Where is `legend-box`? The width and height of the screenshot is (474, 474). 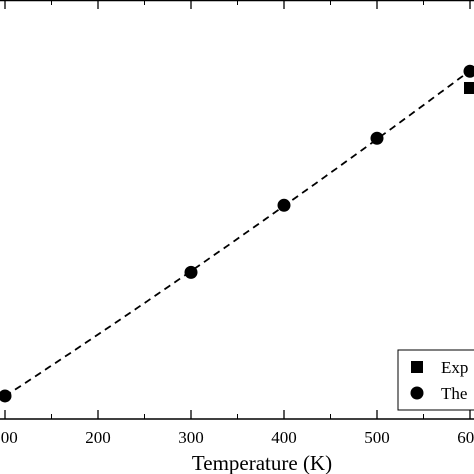
legend-box is located at coordinates (435, 380).